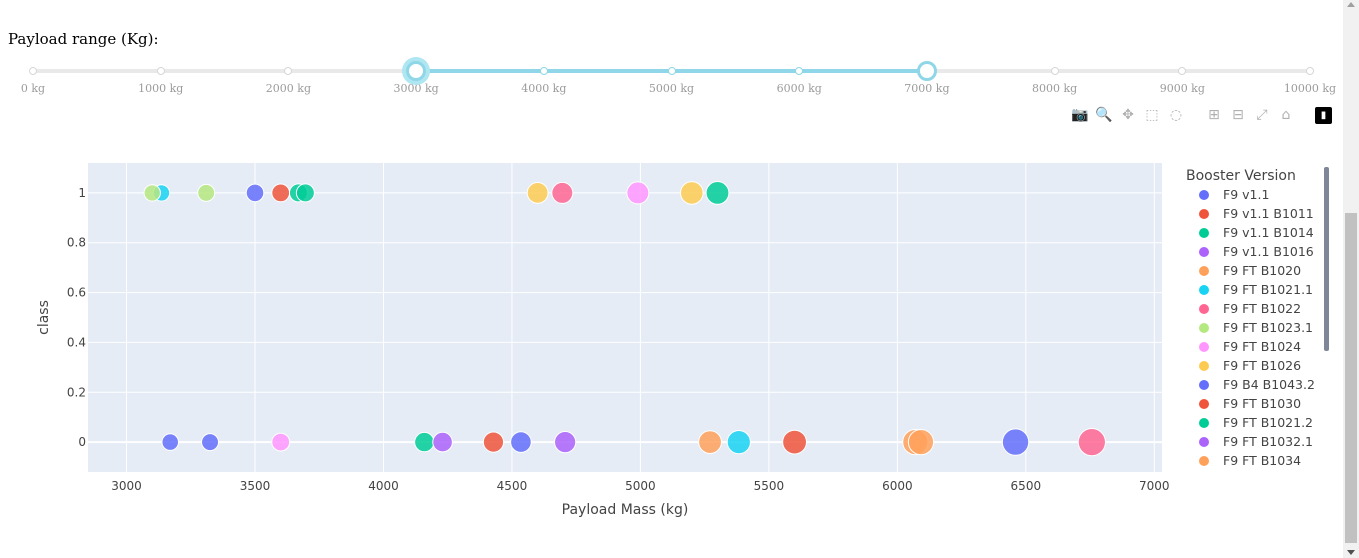  Describe the element at coordinates (1269, 384) in the screenshot. I see `legend-item-label: F9 B4 B1043.2` at that location.